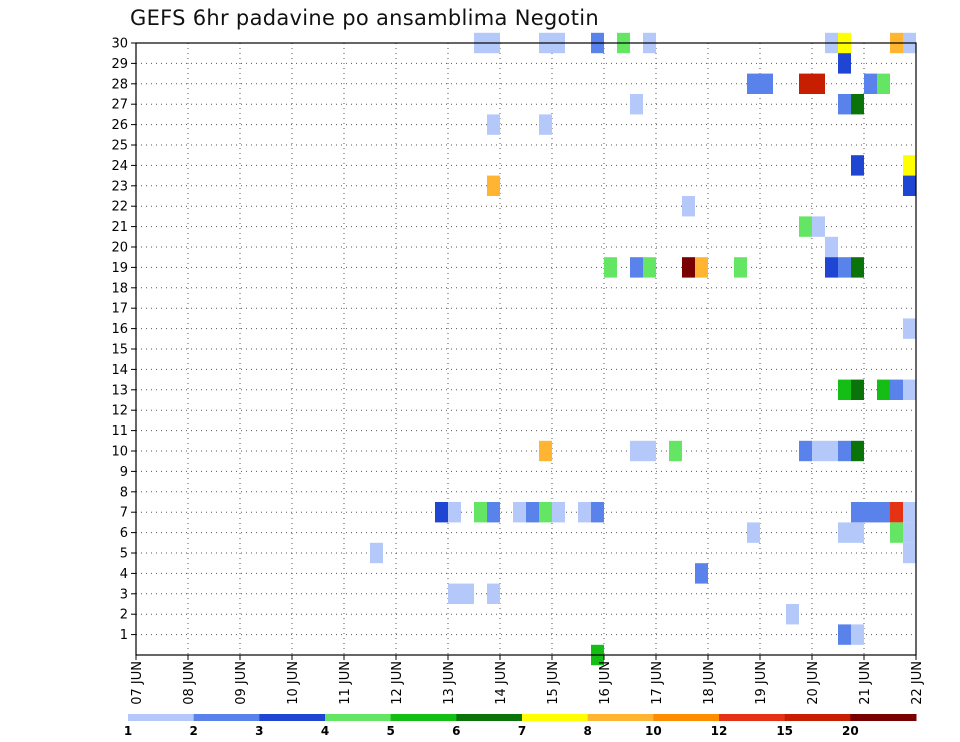 This screenshot has width=960, height=742. What do you see at coordinates (345, 683) in the screenshot?
I see `x-tick-label: 11 JUN` at bounding box center [345, 683].